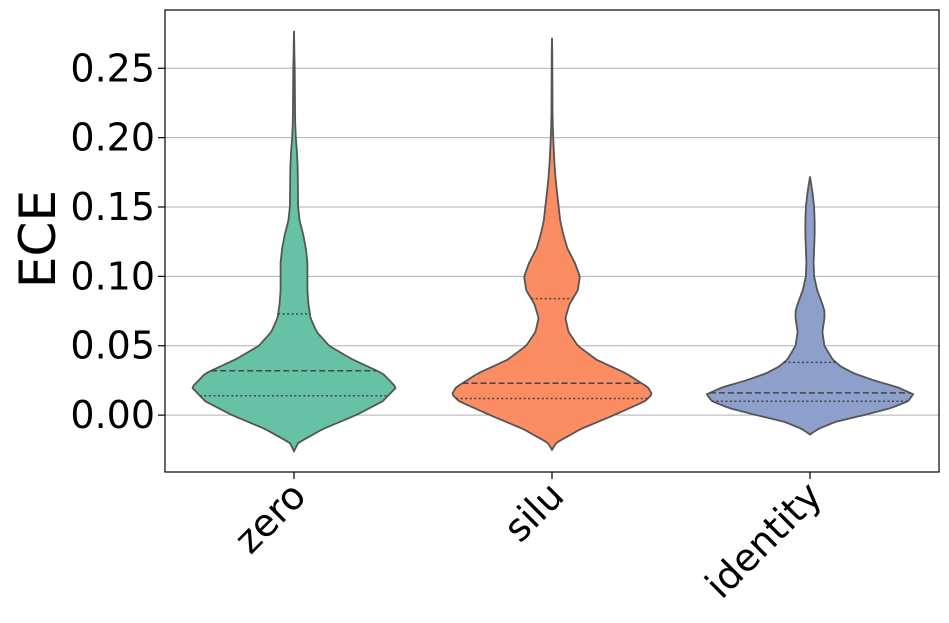 The height and width of the screenshot is (623, 949). I want to click on y-tick-label: 0.05, so click(112, 346).